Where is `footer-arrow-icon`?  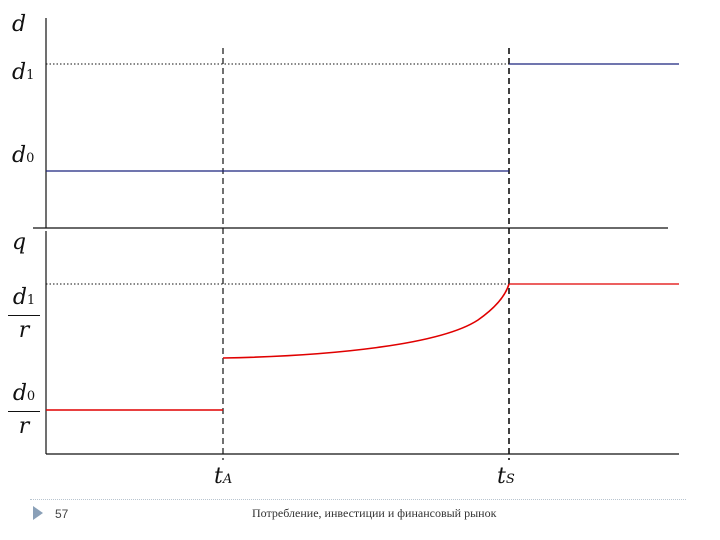
footer-arrow-icon is located at coordinates (38, 513).